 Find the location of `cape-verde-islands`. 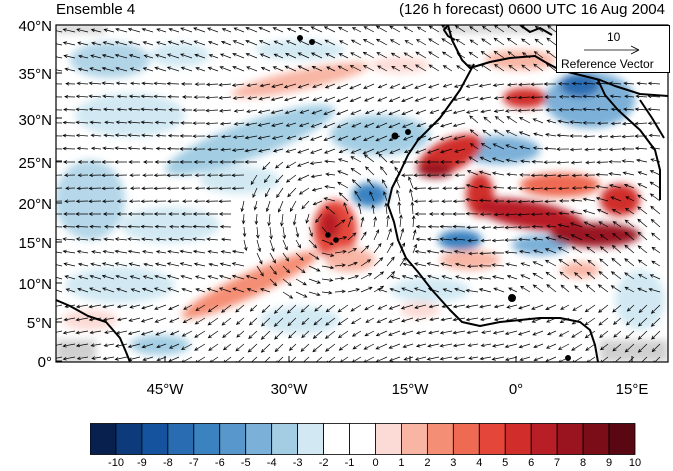

cape-verde-islands is located at coordinates (328, 235).